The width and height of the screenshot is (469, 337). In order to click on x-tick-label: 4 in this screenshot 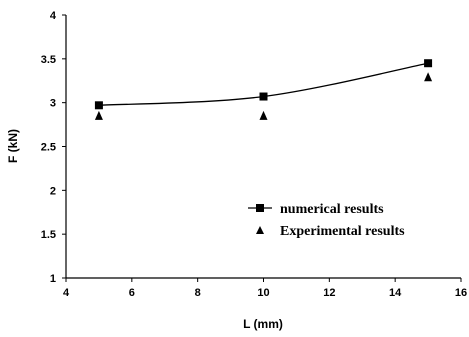, I will do `click(66, 293)`.